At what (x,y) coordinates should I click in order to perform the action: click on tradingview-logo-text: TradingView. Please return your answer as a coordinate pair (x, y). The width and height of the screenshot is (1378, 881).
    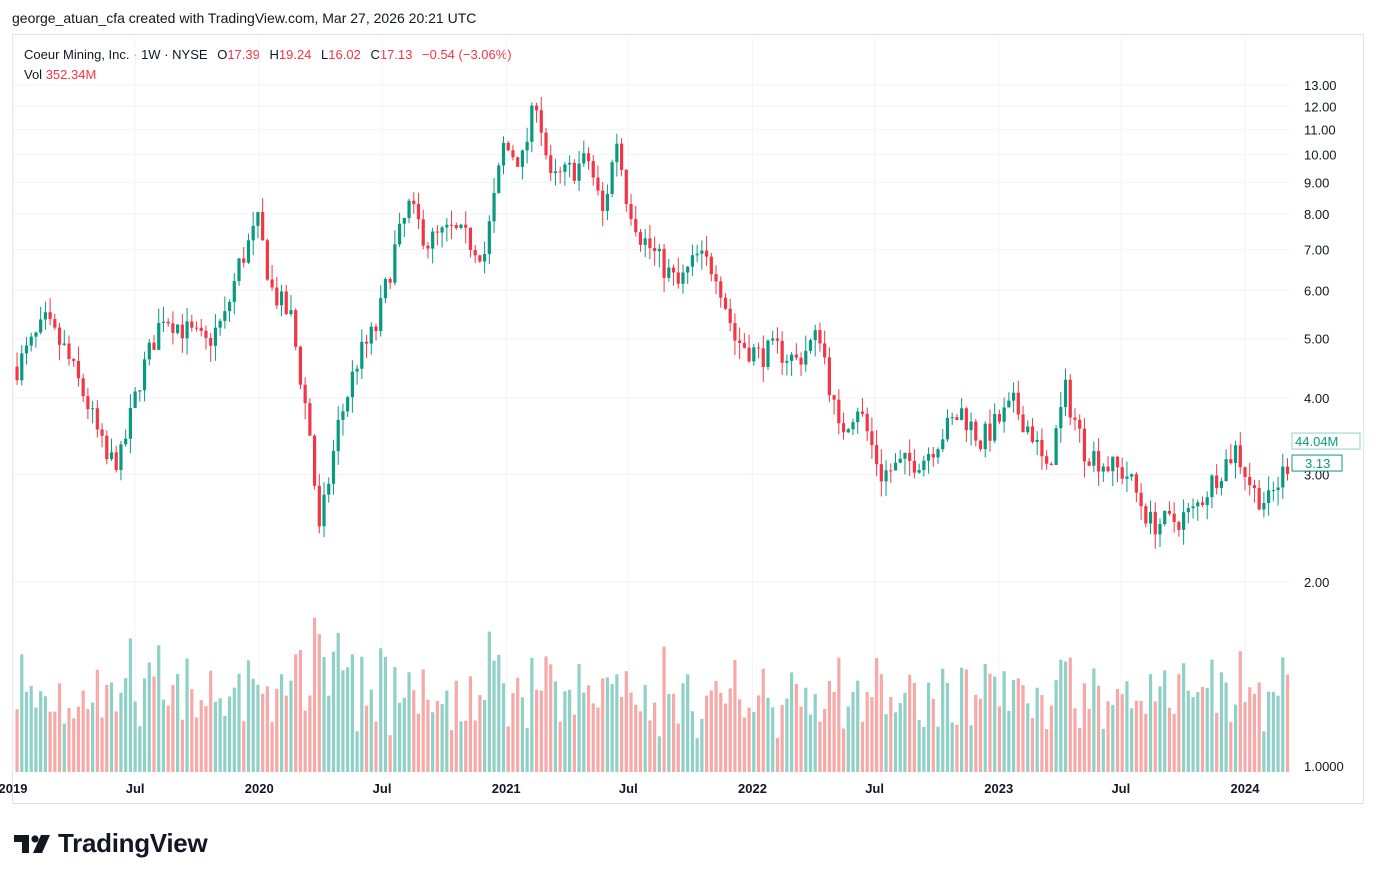
    Looking at the image, I should click on (133, 843).